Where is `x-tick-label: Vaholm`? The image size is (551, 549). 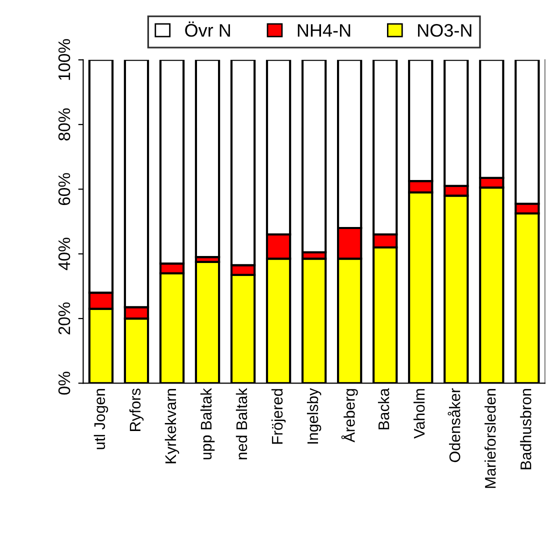 x-tick-label: Vaholm is located at coordinates (419, 414).